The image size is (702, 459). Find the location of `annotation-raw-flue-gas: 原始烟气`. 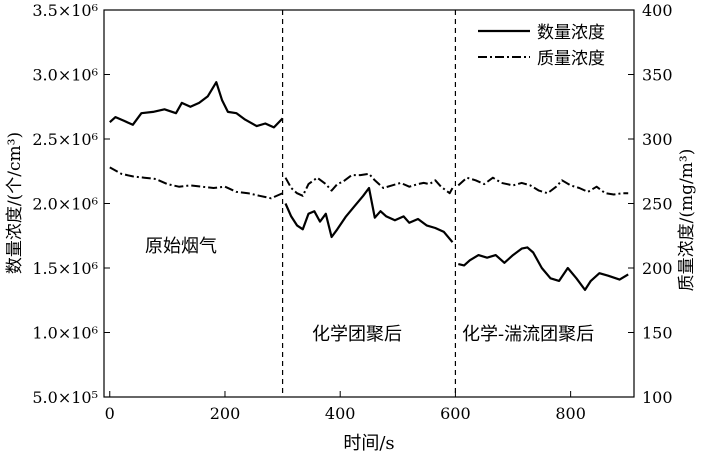

annotation-raw-flue-gas: 原始烟气 is located at coordinates (181, 246).